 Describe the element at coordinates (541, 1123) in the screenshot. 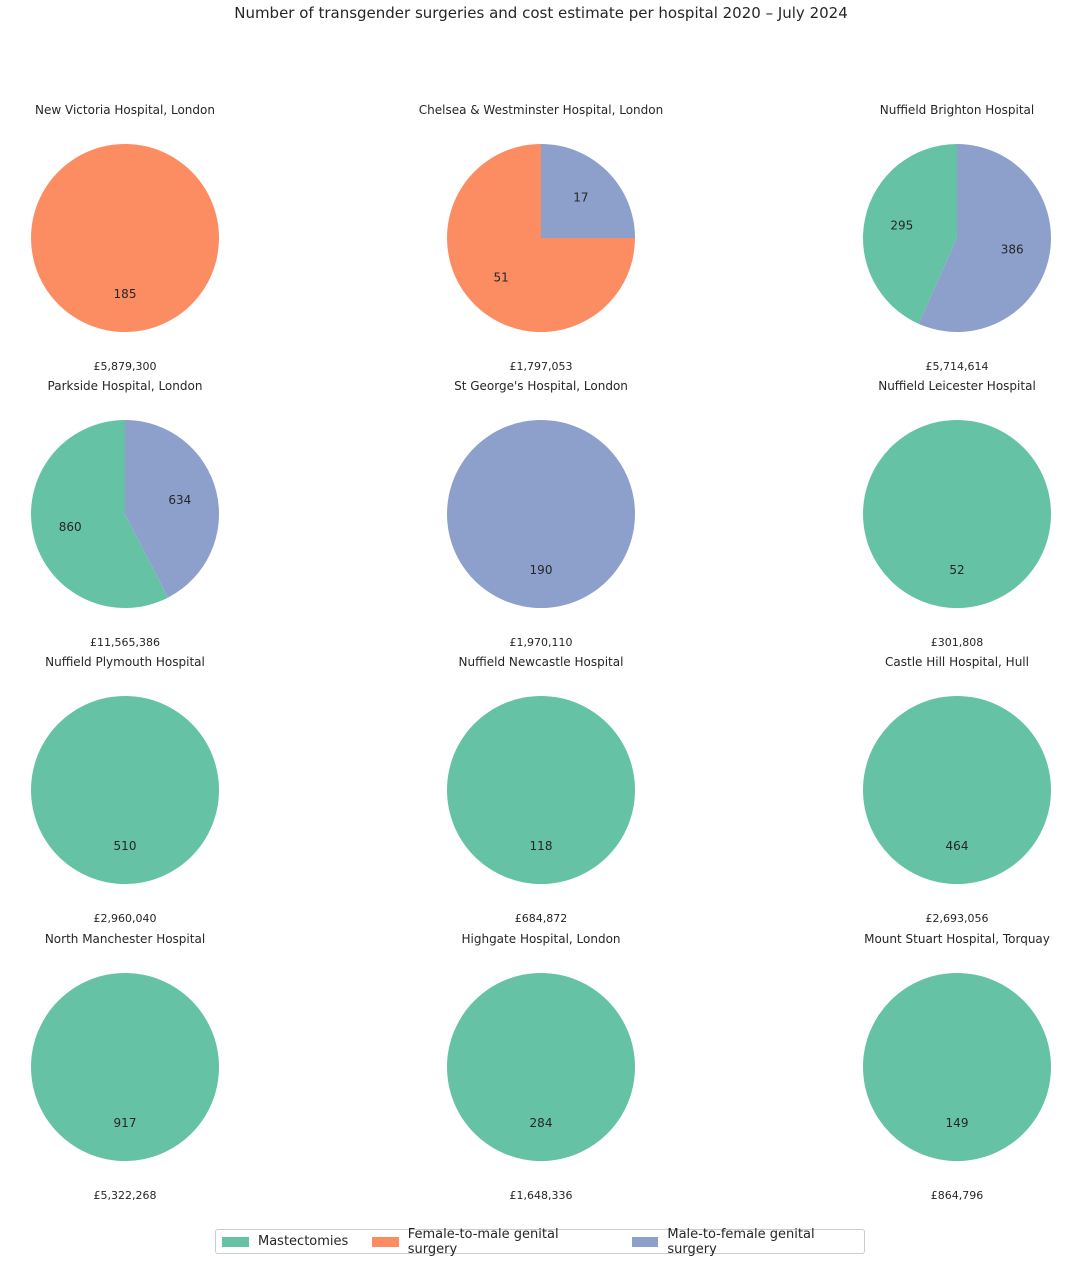

I see `slice-label-mastectomies: 284` at that location.